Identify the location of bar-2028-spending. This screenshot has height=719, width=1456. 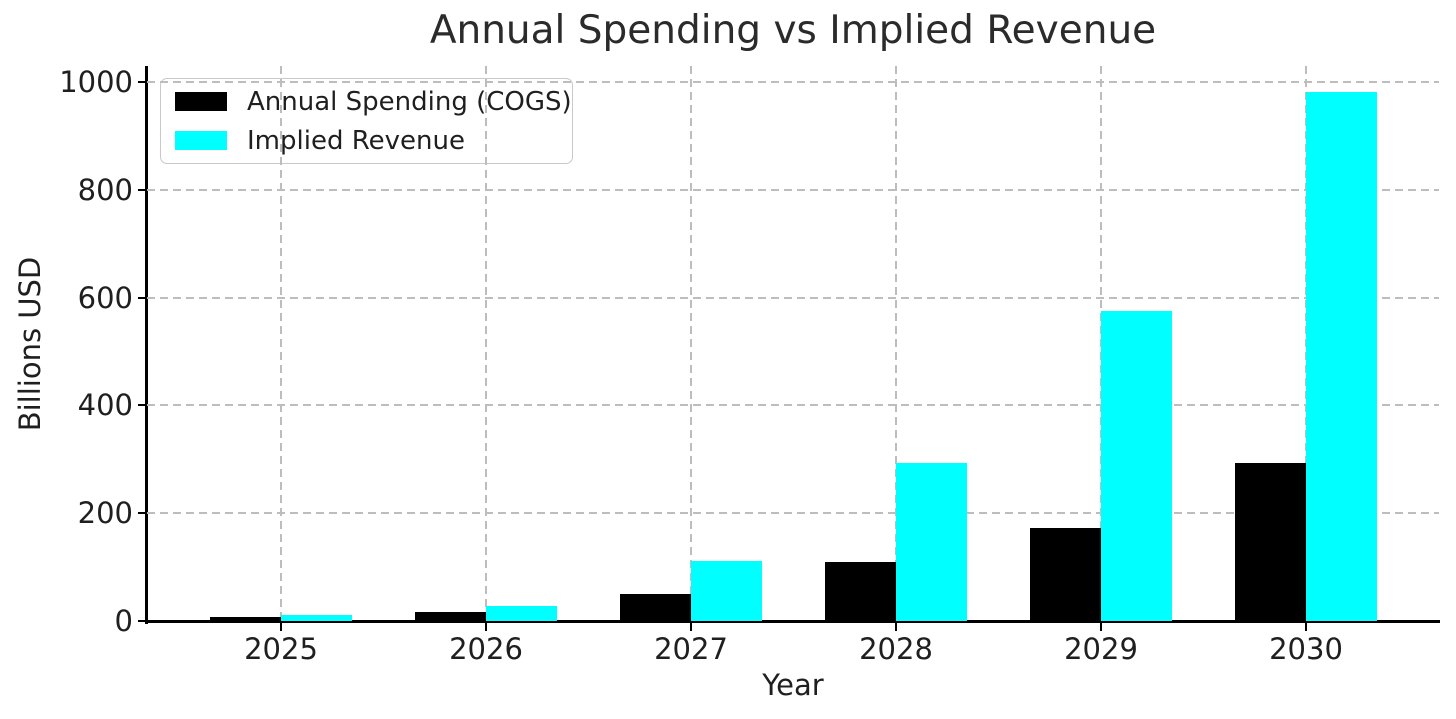
(860, 591).